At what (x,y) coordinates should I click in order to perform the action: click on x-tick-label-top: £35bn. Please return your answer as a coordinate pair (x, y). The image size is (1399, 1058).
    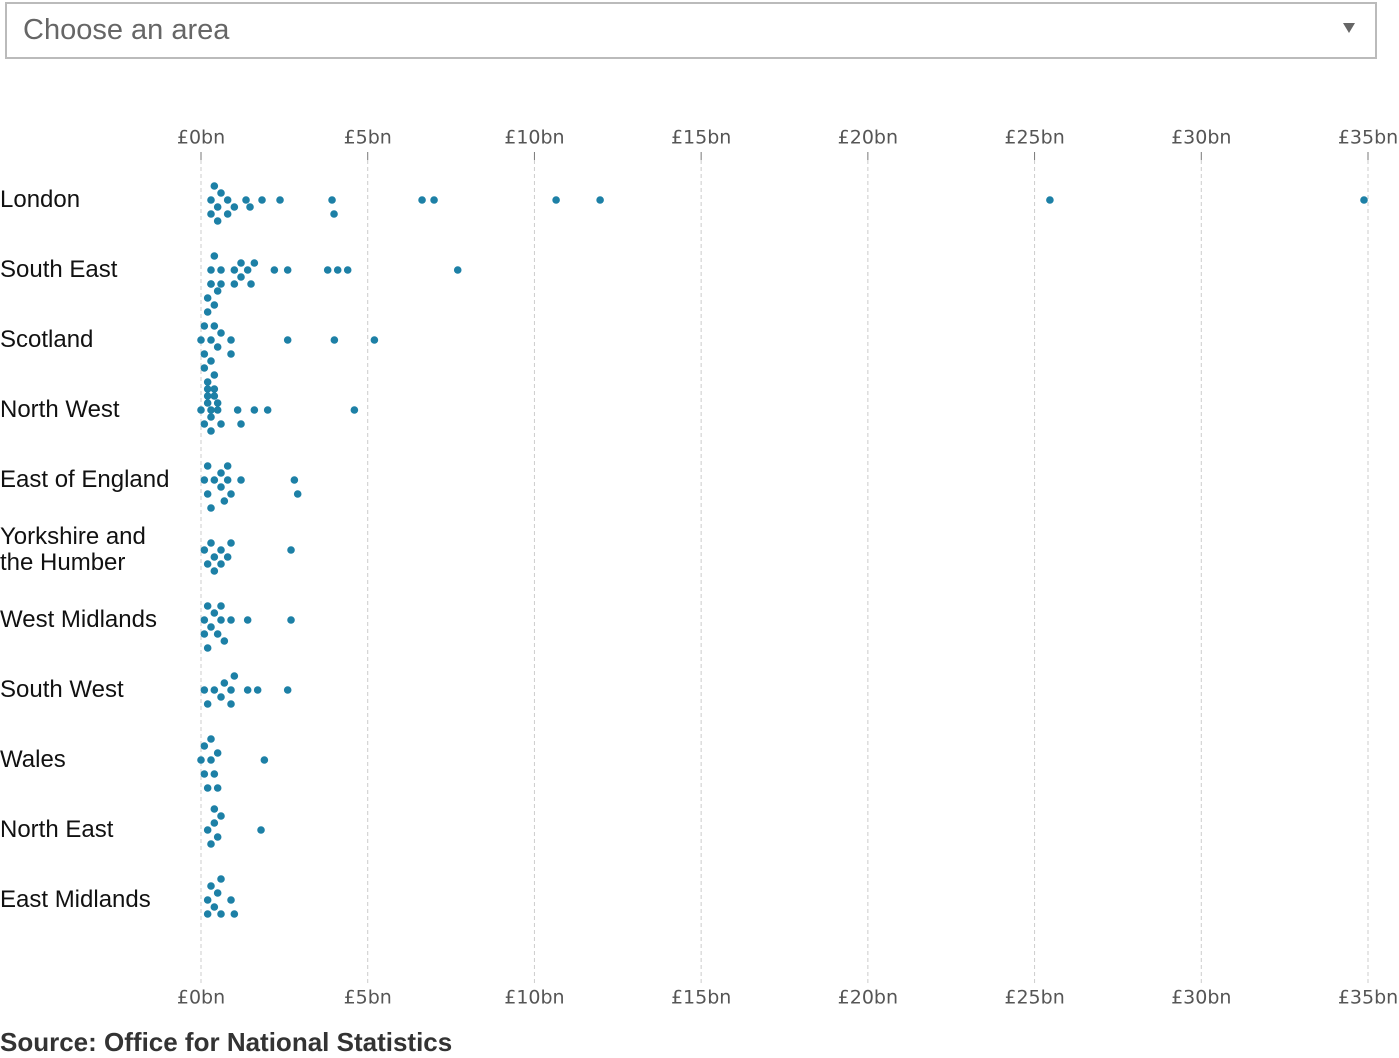
    Looking at the image, I should click on (1368, 138).